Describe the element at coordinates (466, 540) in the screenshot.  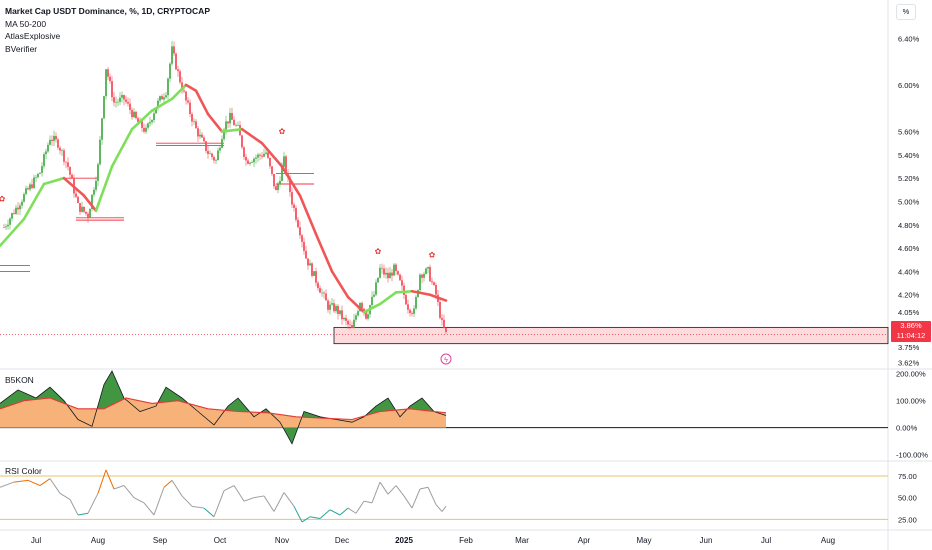
I see `x-tick-label: Feb` at that location.